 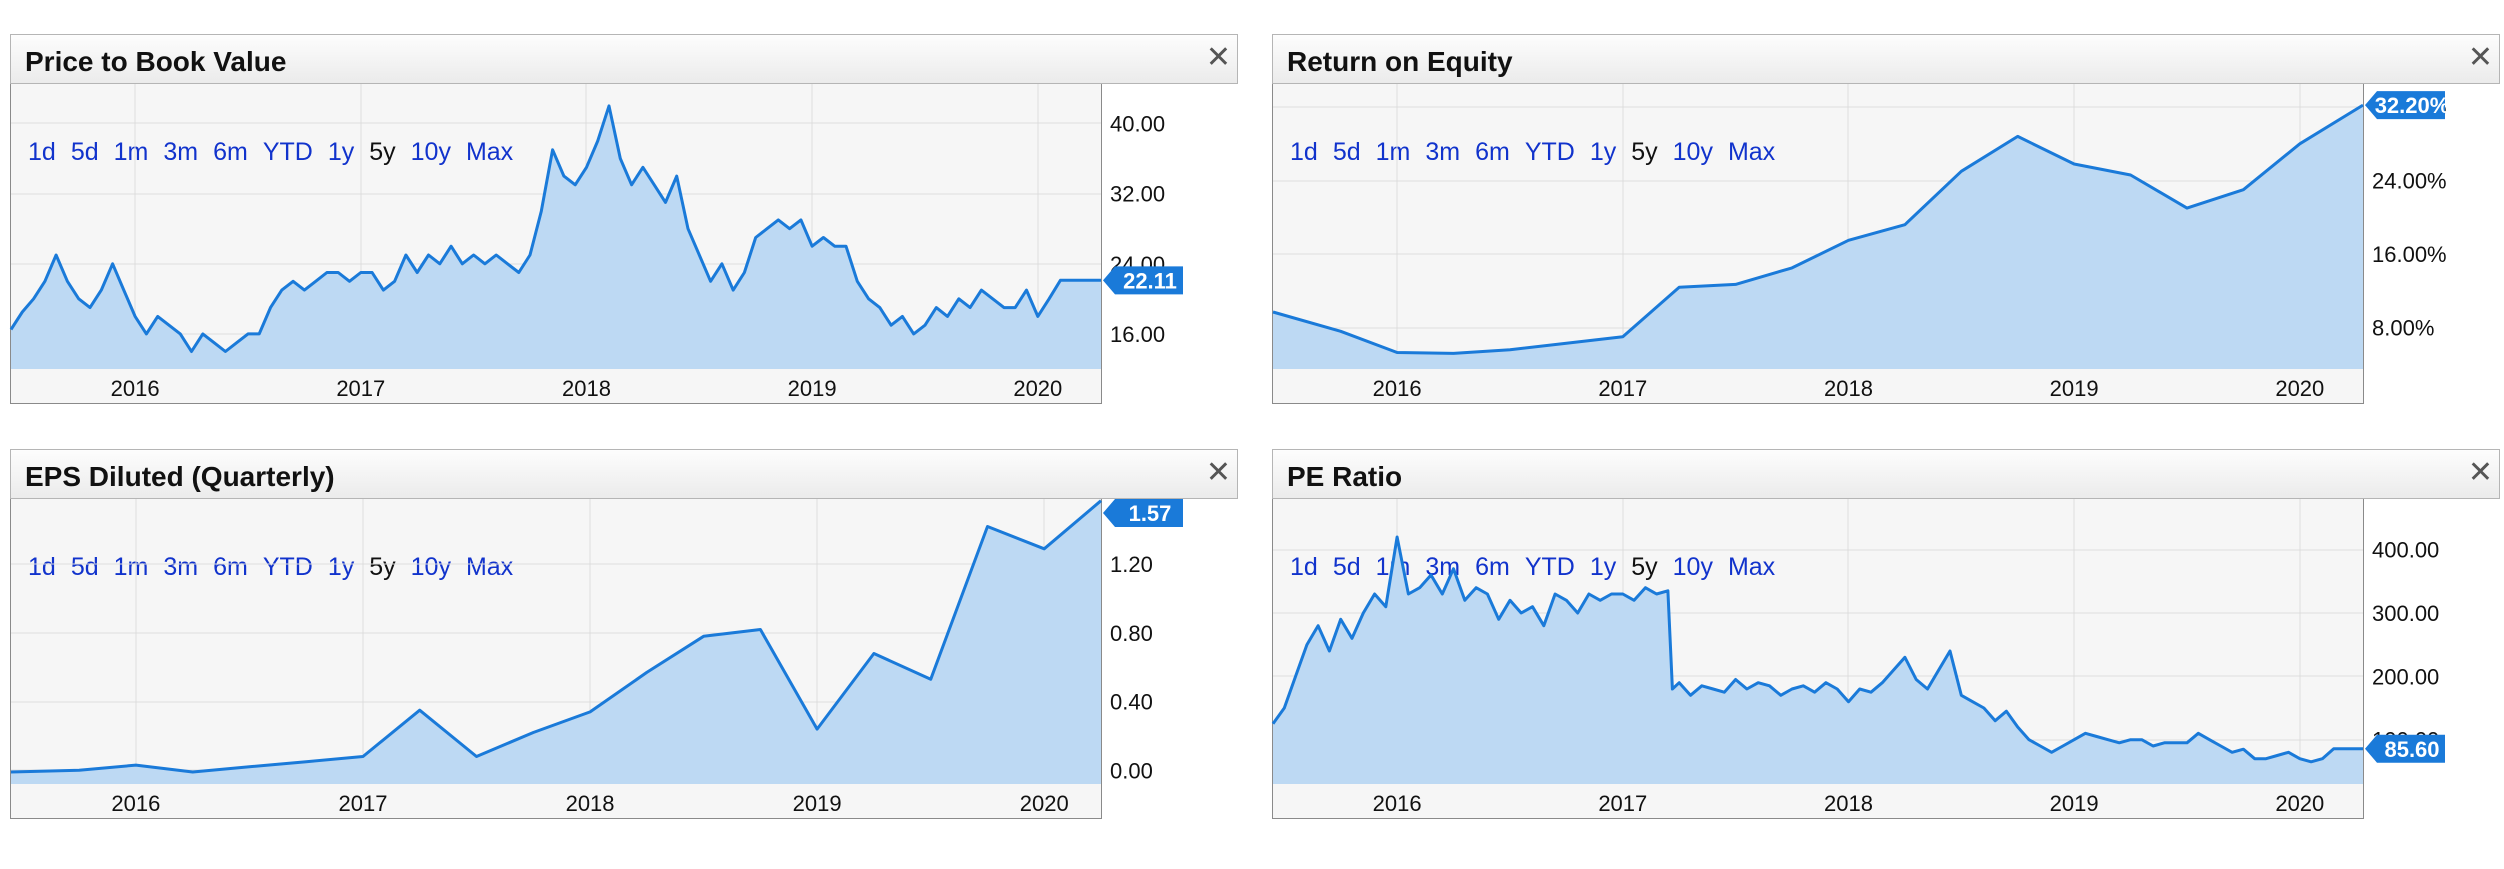 I want to click on y-tick-label: 8.00%, so click(x=2403, y=328).